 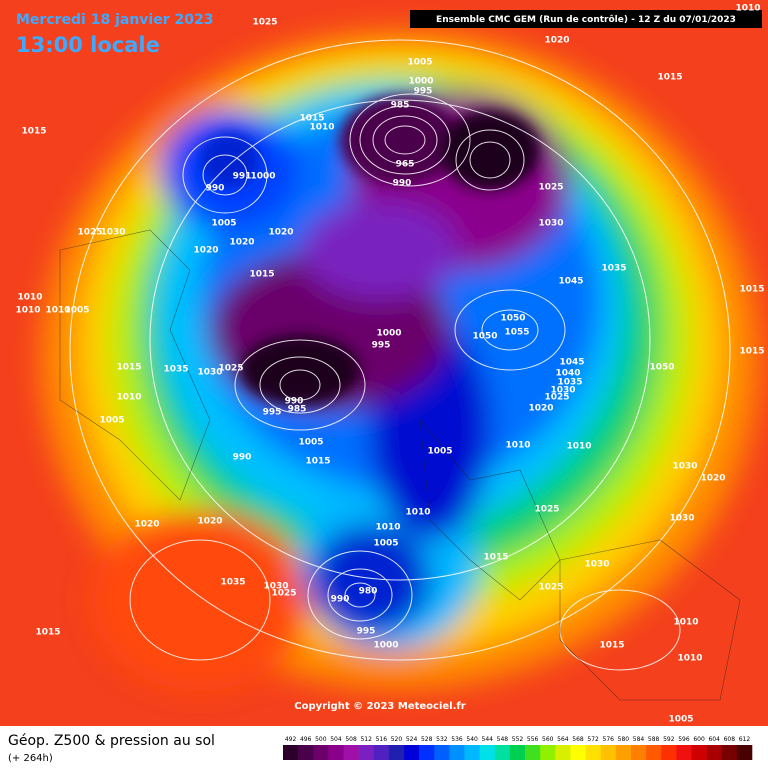 I want to click on legend-level: 492, so click(x=291, y=739).